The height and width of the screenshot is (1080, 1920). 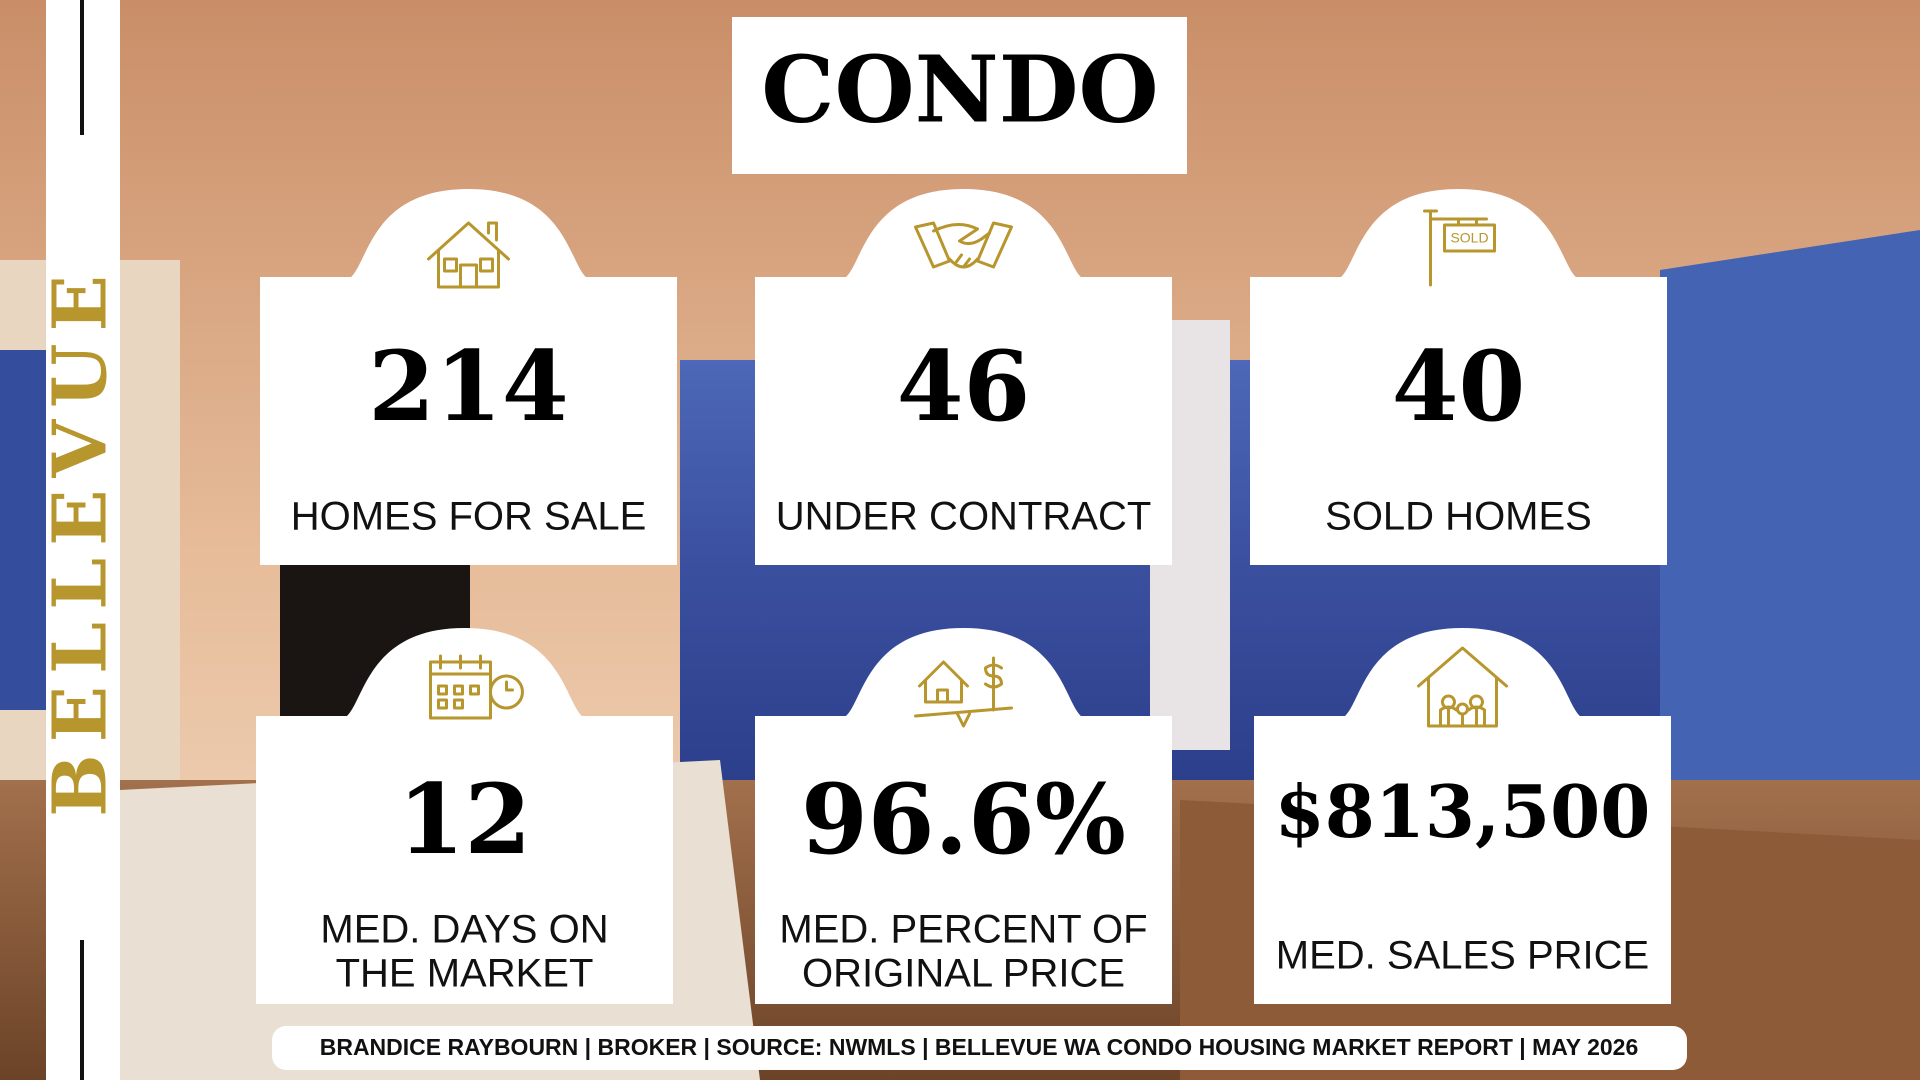 I want to click on card-value: 40, so click(x=1459, y=386).